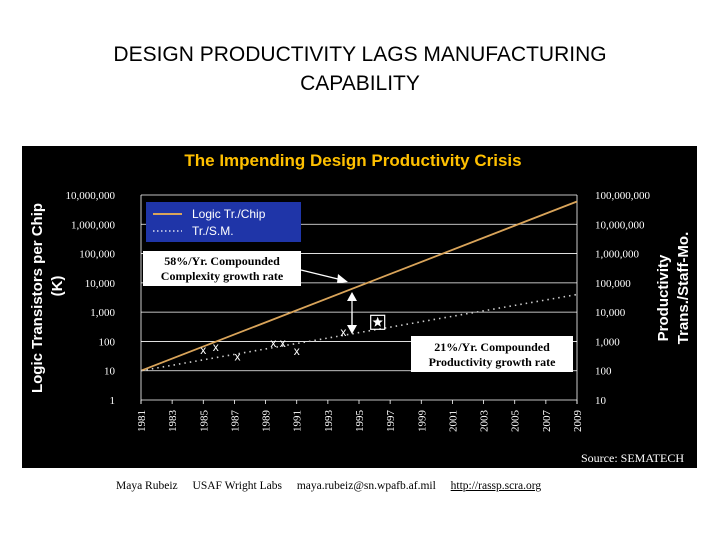 The image size is (720, 540). I want to click on left-tick-label: 1,000, so click(102, 313).